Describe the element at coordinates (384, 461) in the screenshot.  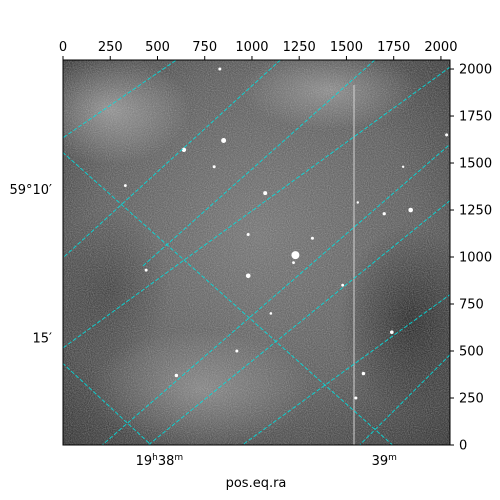
I see `ra-tick-label: 39m` at that location.